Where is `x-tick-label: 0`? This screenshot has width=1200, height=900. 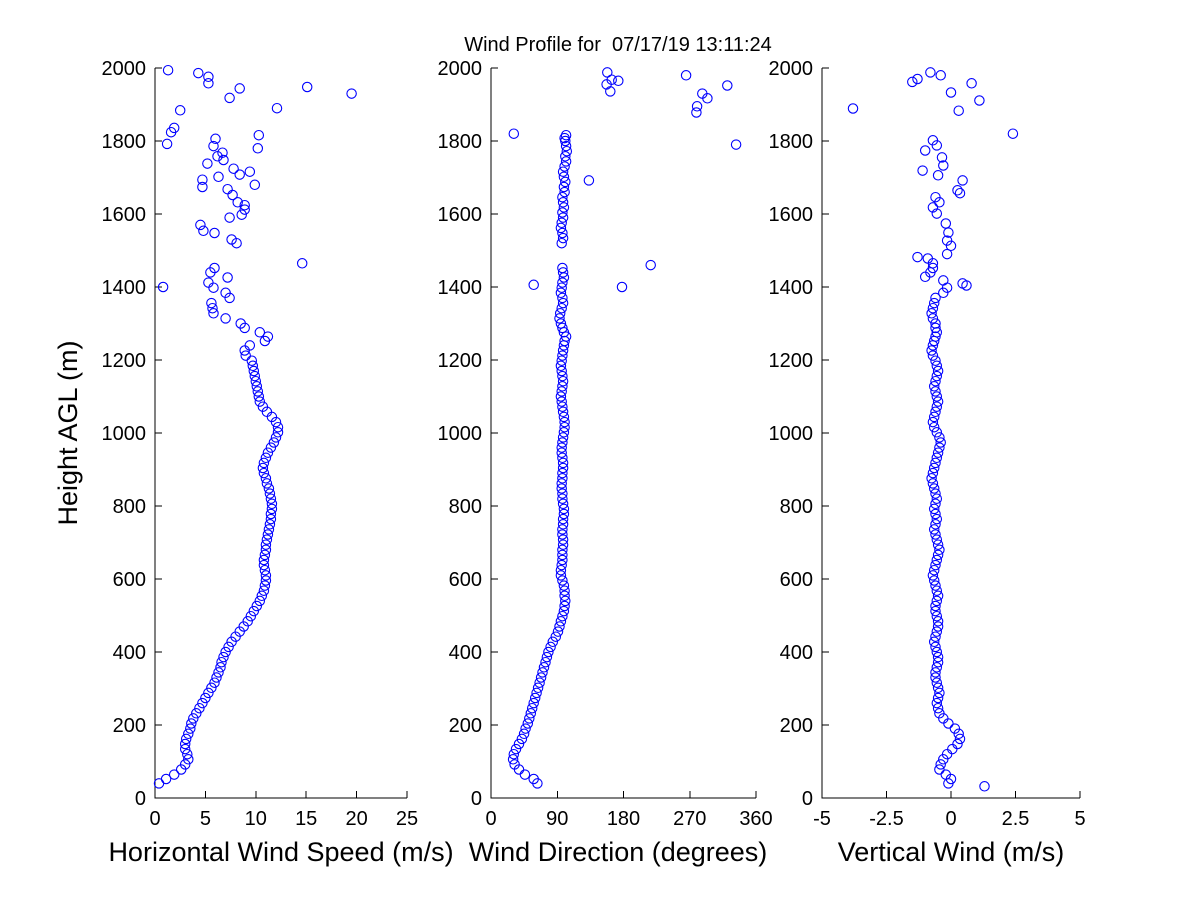
x-tick-label: 0 is located at coordinates (154, 819).